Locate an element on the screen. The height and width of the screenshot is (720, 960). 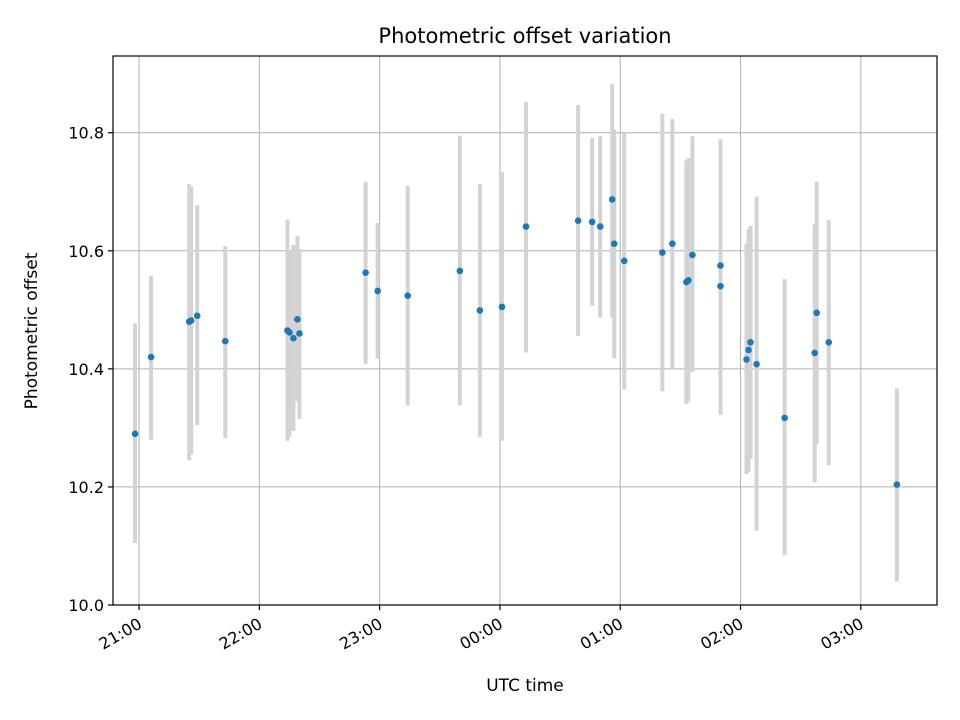
y-tick-label: 10.2 is located at coordinates (86, 487).